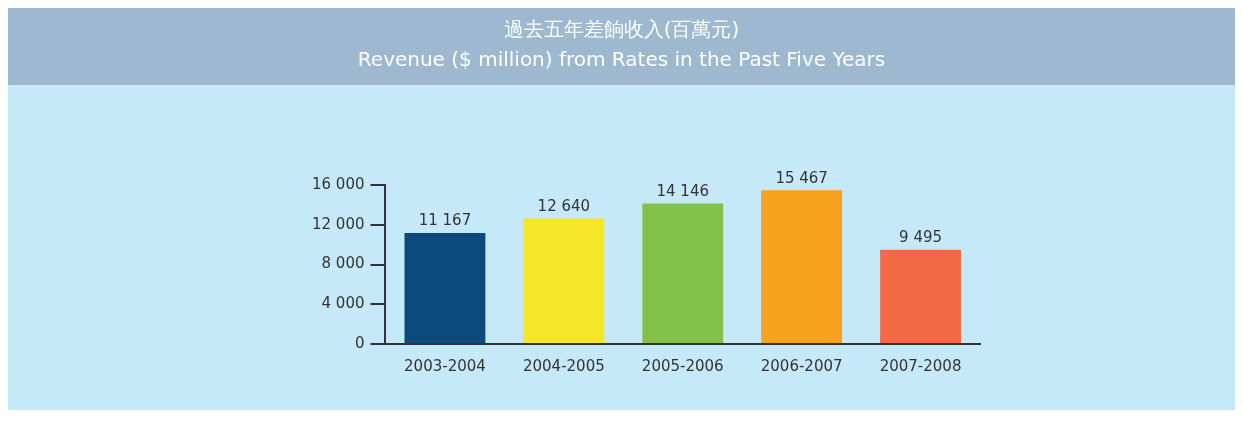 The height and width of the screenshot is (421, 1243). Describe the element at coordinates (920, 365) in the screenshot. I see `x-tick-label: 2007-2008` at that location.